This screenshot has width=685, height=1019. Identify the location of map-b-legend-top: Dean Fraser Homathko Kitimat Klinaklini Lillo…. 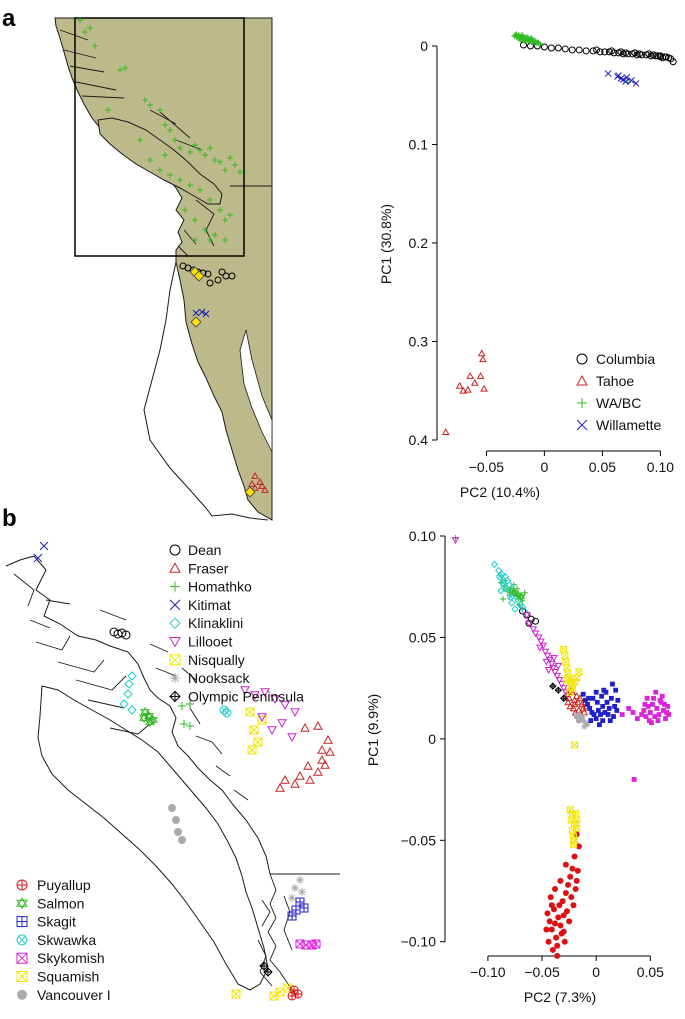
(236, 623).